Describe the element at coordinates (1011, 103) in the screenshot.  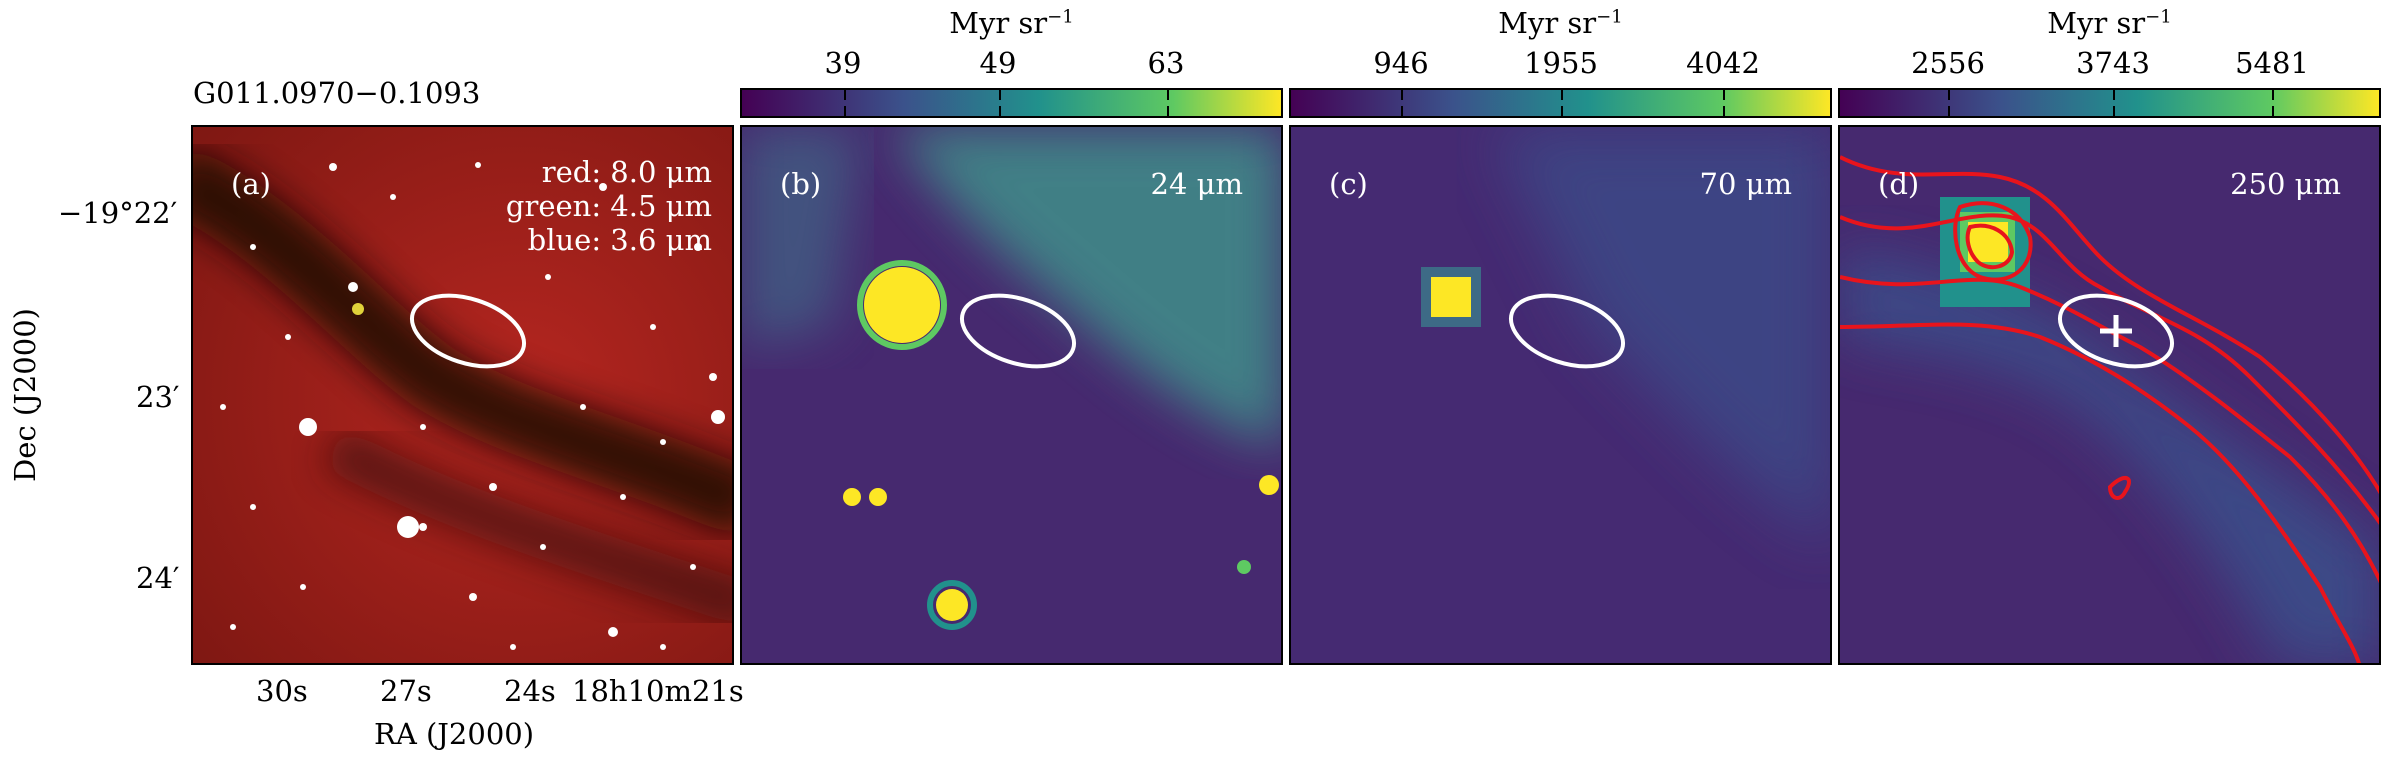
I see `colorbar-b` at that location.